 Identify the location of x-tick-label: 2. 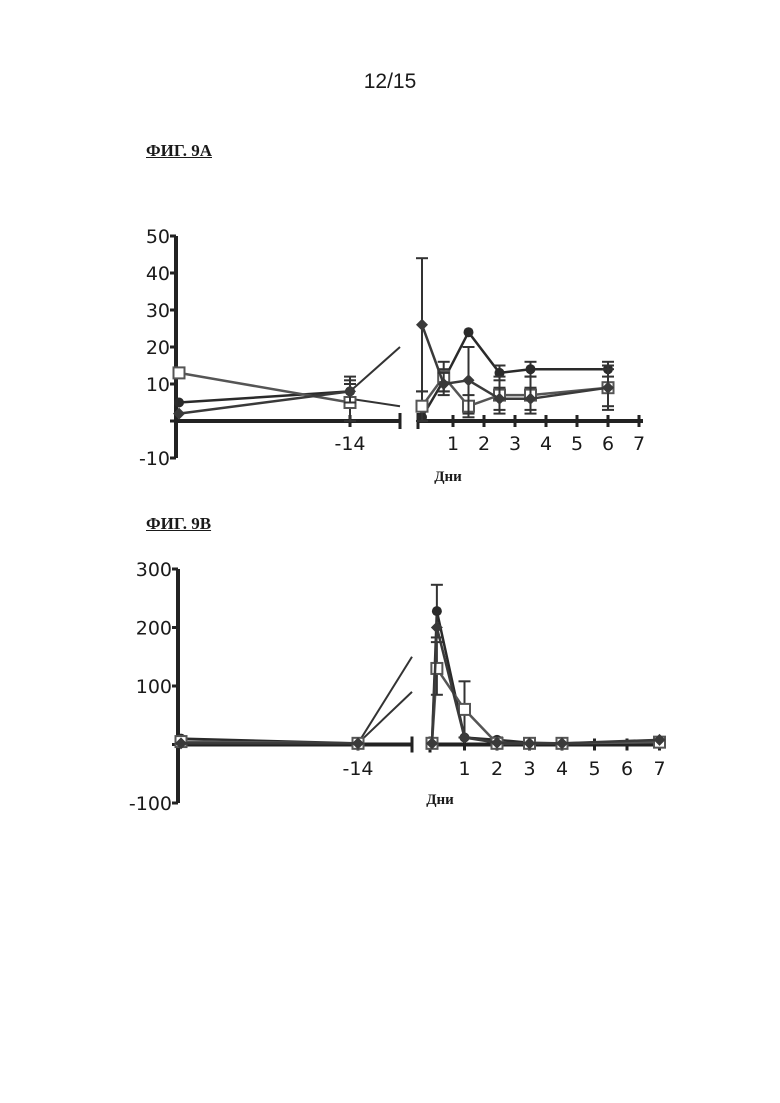
(497, 769).